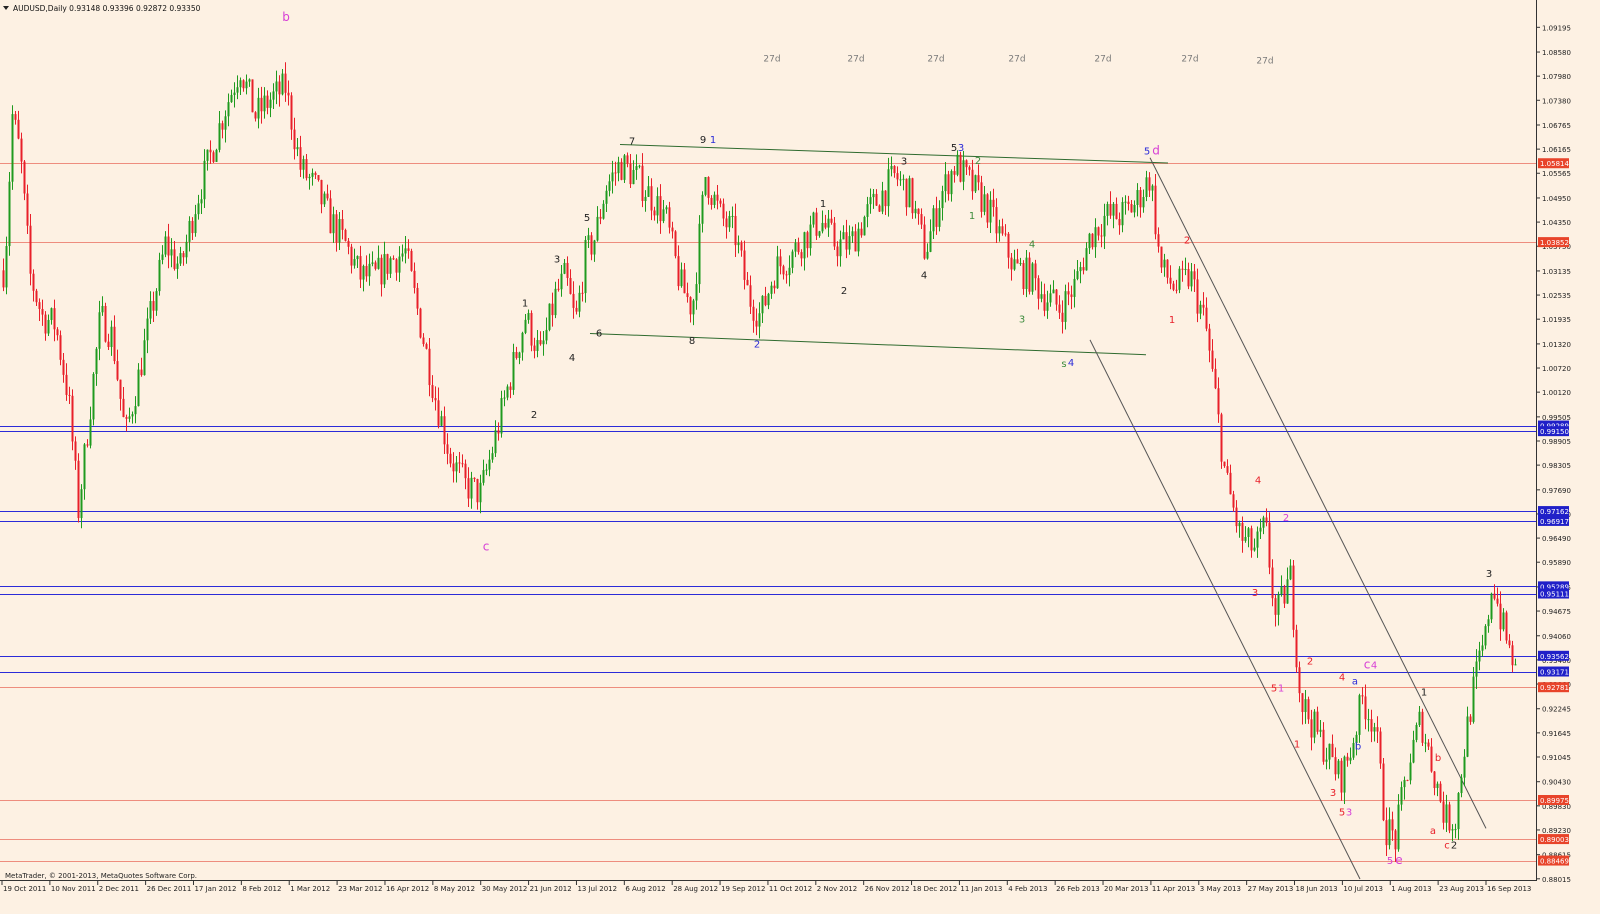 This screenshot has width=1600, height=914. I want to click on wave-label: 2, so click(1310, 661).